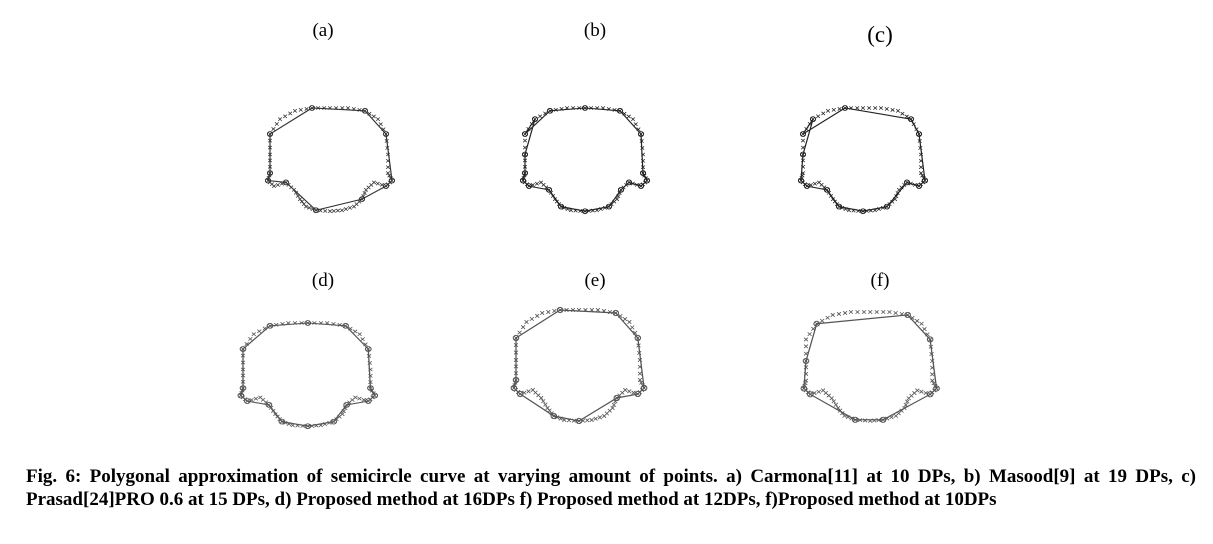 Image resolution: width=1213 pixels, height=544 pixels. I want to click on panel-f-plot, so click(870, 366).